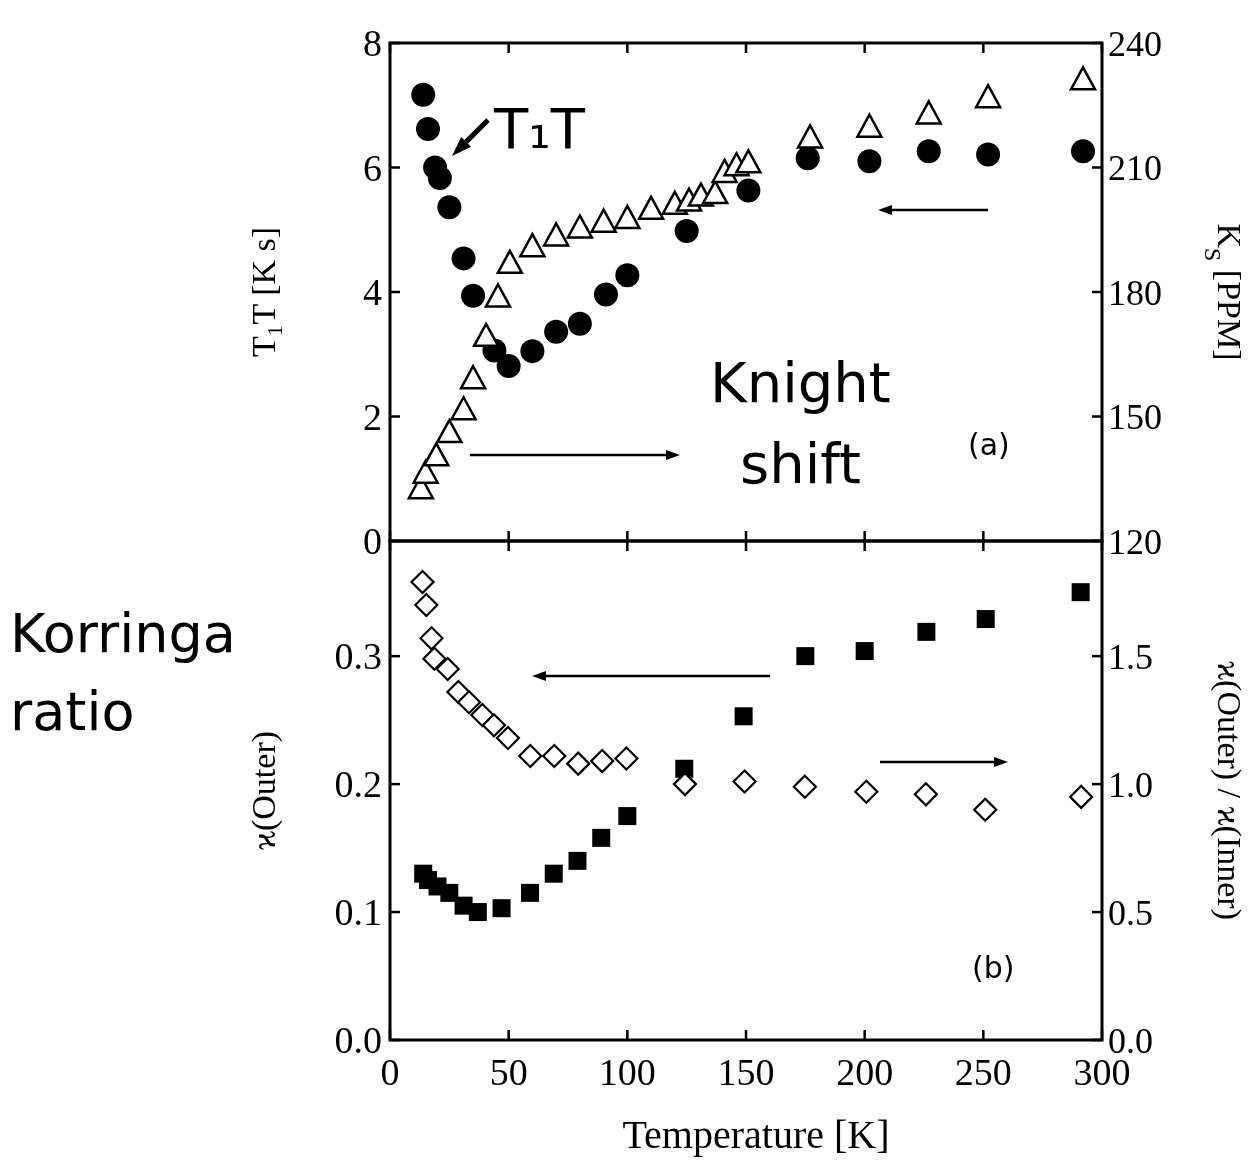 The height and width of the screenshot is (1168, 1260). What do you see at coordinates (263, 292) in the screenshot?
I see `y-axis-title: T₁T [K s]` at bounding box center [263, 292].